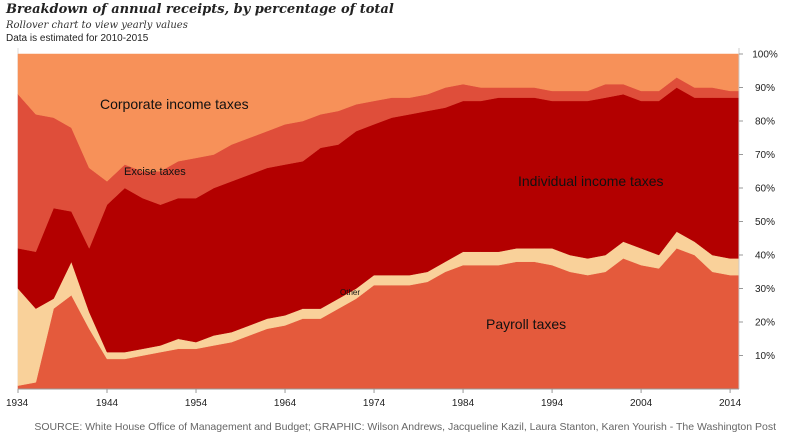 The width and height of the screenshot is (800, 441). Describe the element at coordinates (97, 25) in the screenshot. I see `chart-subtitle: Rollover chart to view yearly values` at that location.